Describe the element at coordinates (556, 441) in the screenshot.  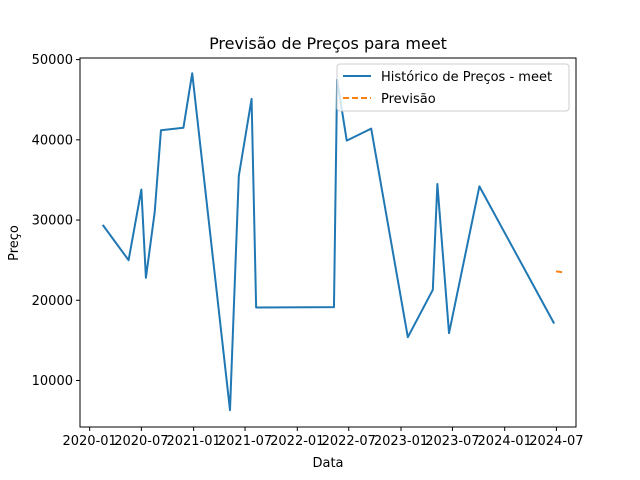
I see `x-tick-label: 2024-07` at that location.